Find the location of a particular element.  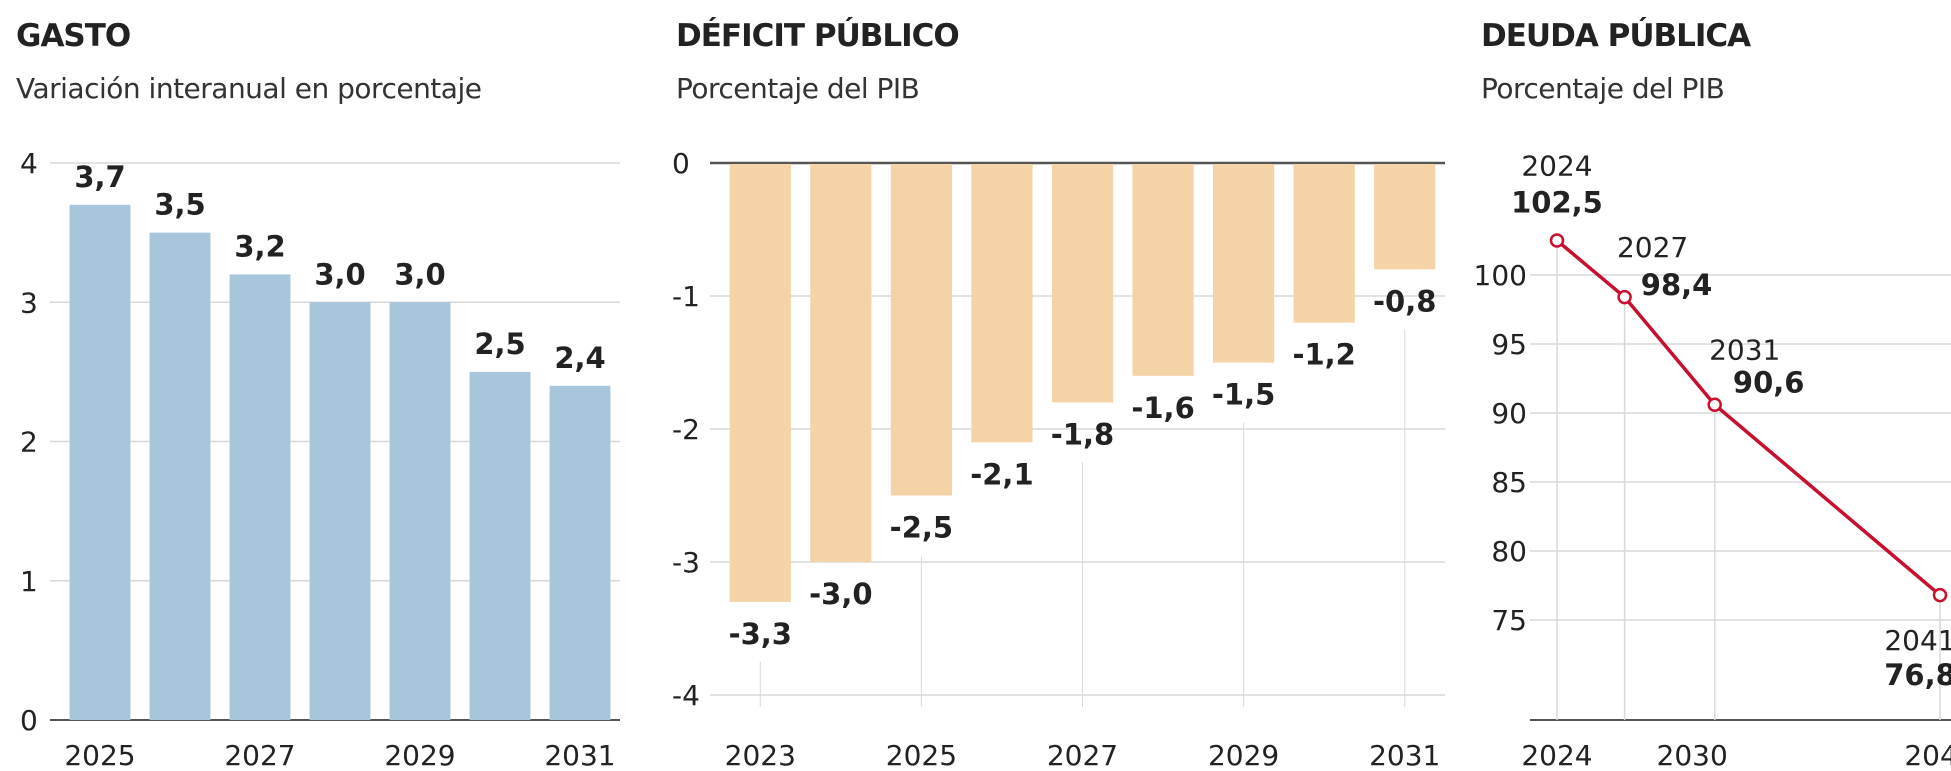

deficit-data-label: -1,8 is located at coordinates (1082, 434).